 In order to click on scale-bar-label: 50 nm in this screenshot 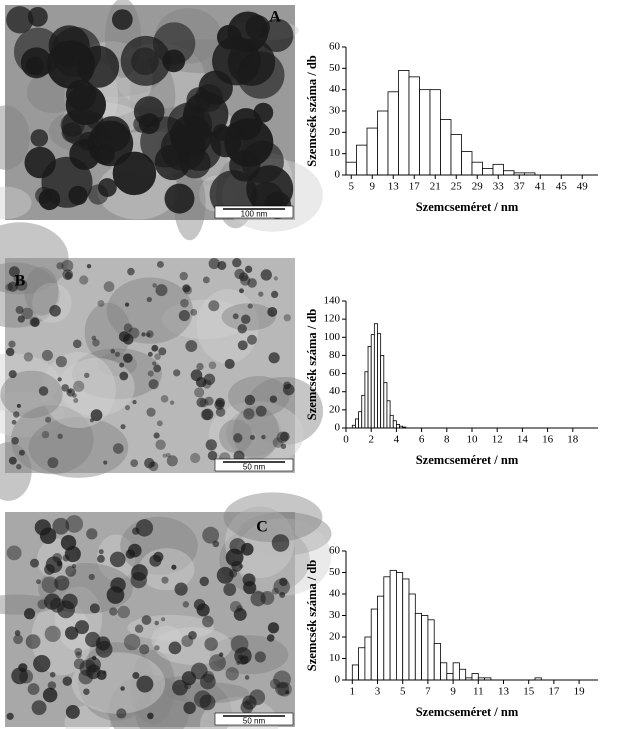, I will do `click(254, 467)`.